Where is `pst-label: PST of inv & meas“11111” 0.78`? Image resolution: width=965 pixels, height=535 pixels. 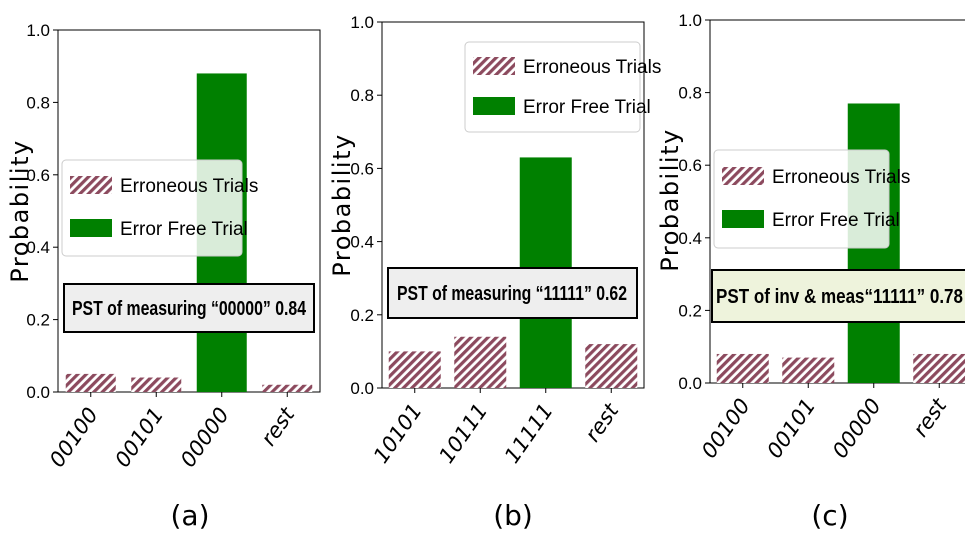 pst-label: PST of inv & meas“11111” 0.78 is located at coordinates (839, 297).